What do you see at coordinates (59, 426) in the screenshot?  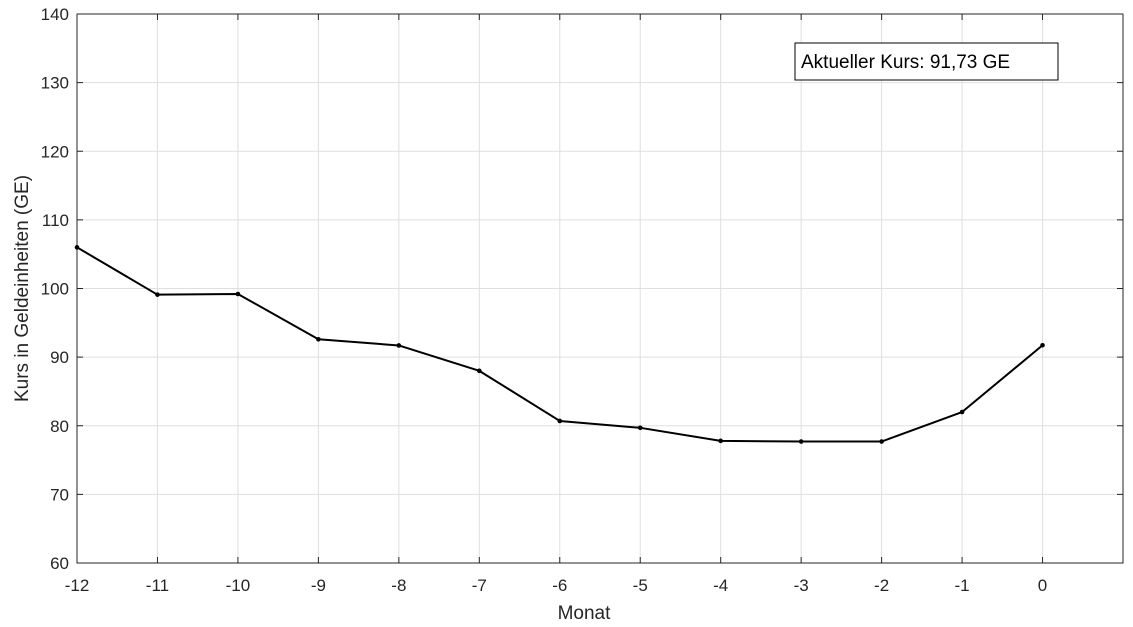 I see `y-tick-label: 80` at bounding box center [59, 426].